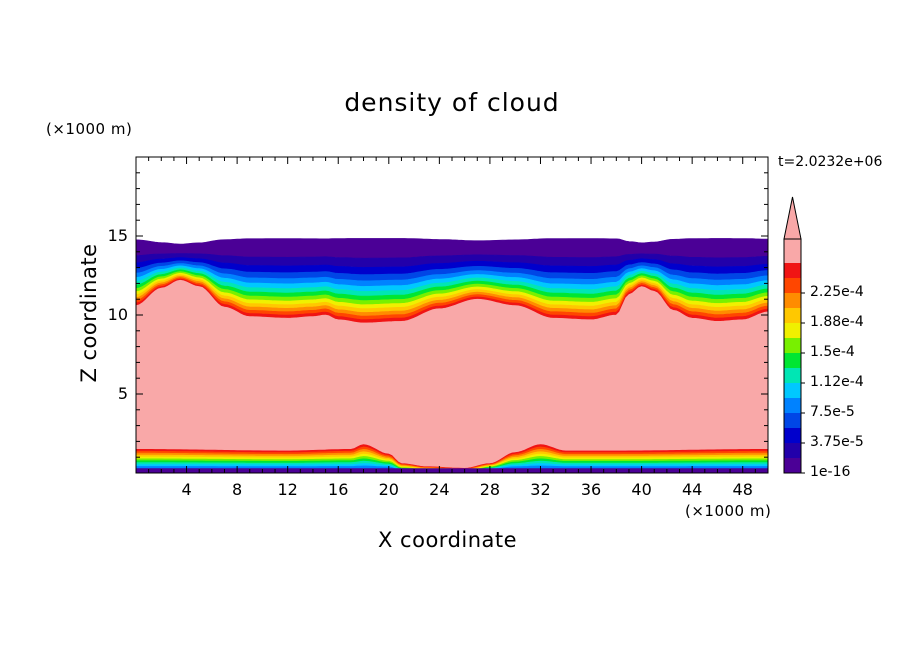  What do you see at coordinates (338, 489) in the screenshot?
I see `x-tick-label: 16` at bounding box center [338, 489].